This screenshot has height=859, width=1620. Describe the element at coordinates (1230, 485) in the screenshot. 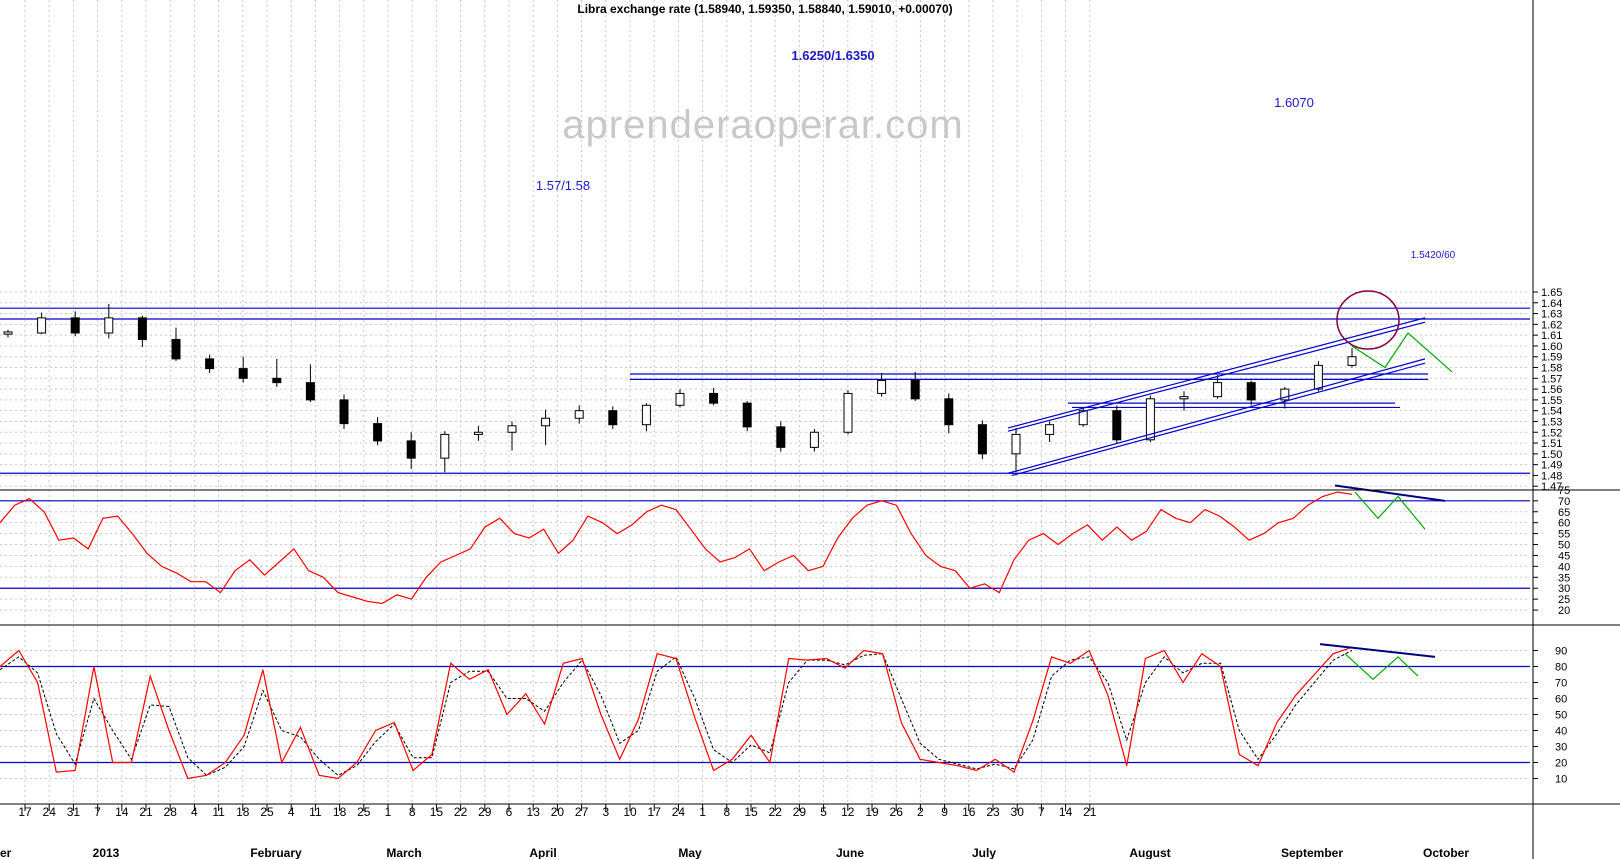

I see `trend-overlays` at that location.